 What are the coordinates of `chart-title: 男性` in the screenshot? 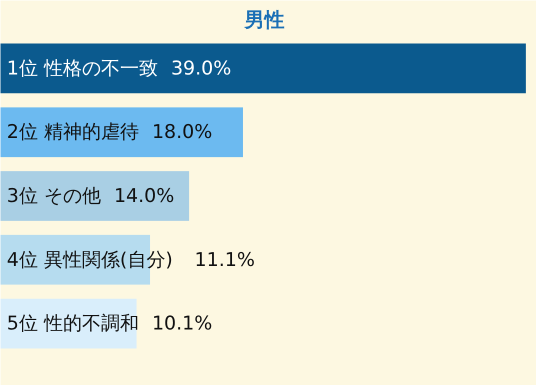 It's located at (264, 20).